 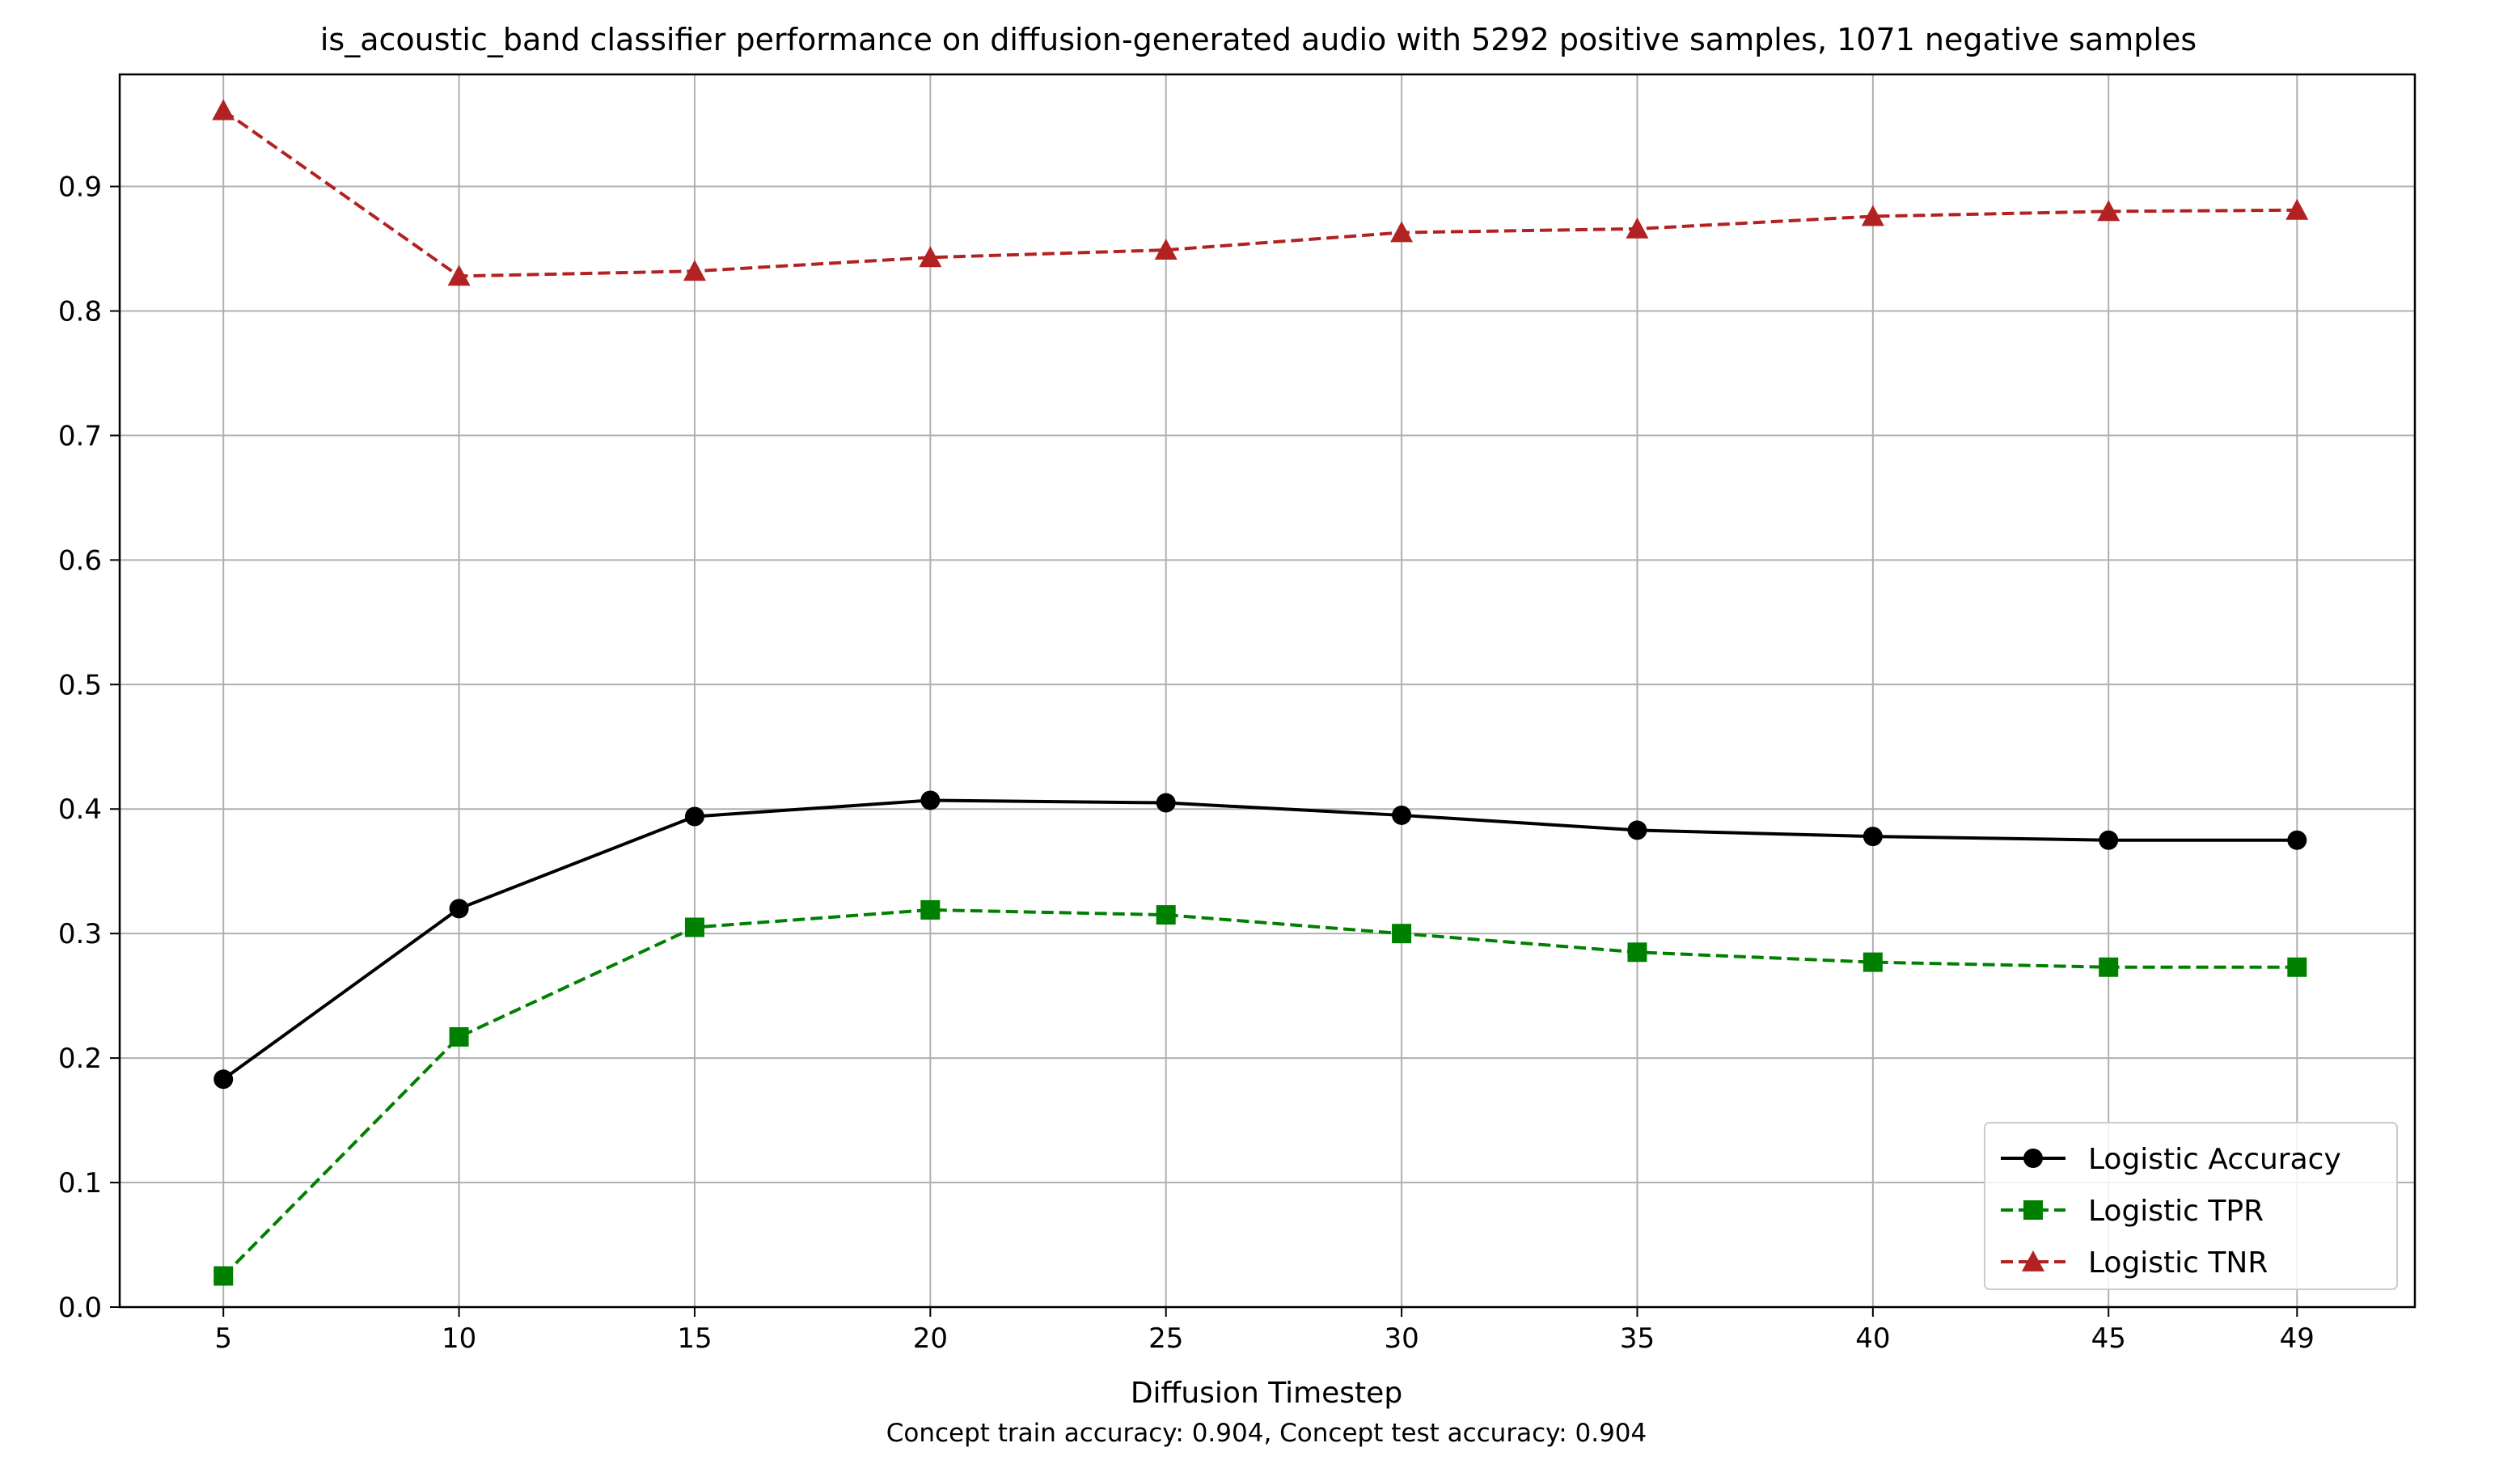 I want to click on series-logistic-tnr, so click(x=1260, y=193).